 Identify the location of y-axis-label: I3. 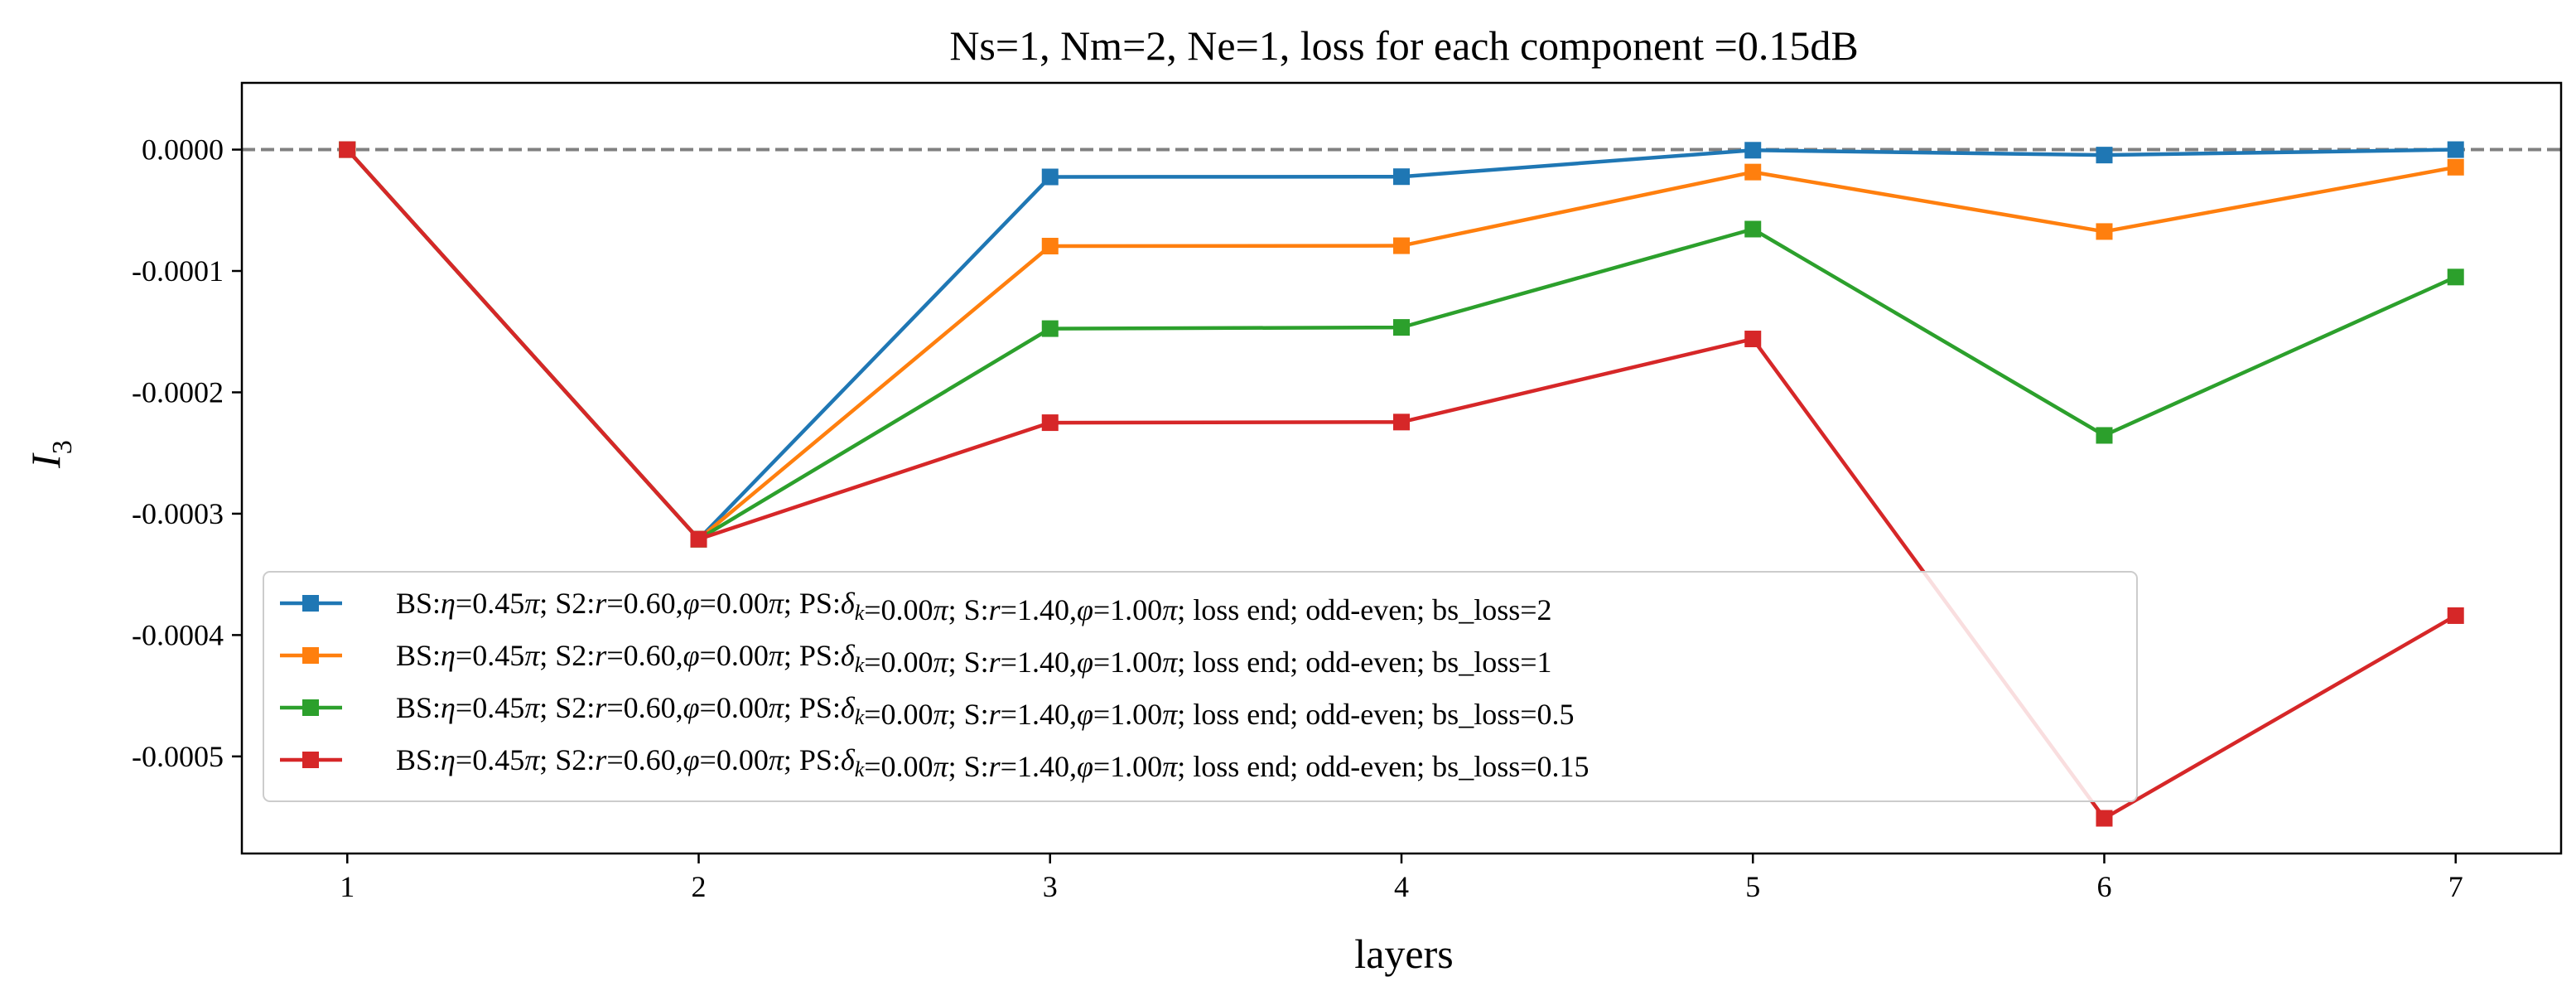
(50, 454).